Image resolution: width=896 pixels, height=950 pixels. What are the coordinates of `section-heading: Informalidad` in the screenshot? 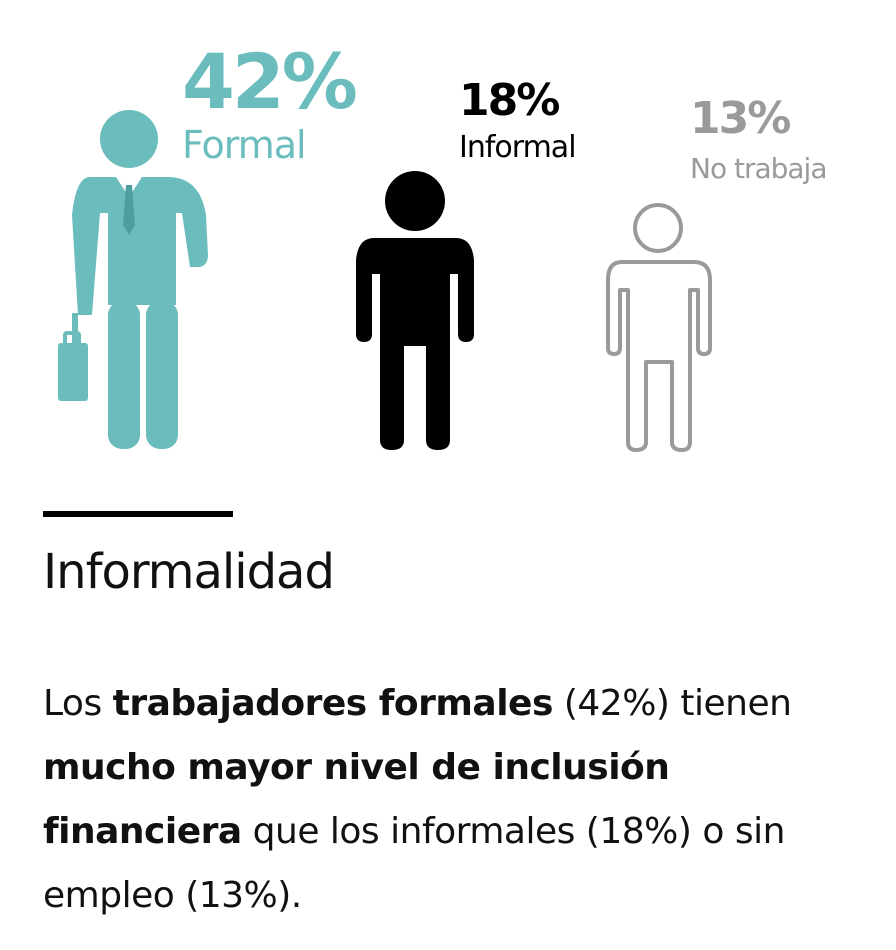 It's located at (189, 572).